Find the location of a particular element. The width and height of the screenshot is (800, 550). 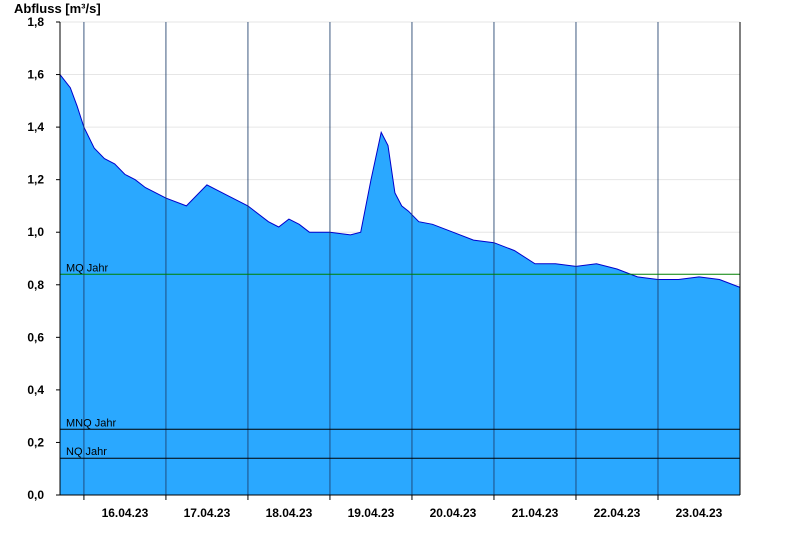

y-tick-label: 0,8 is located at coordinates (35, 285).